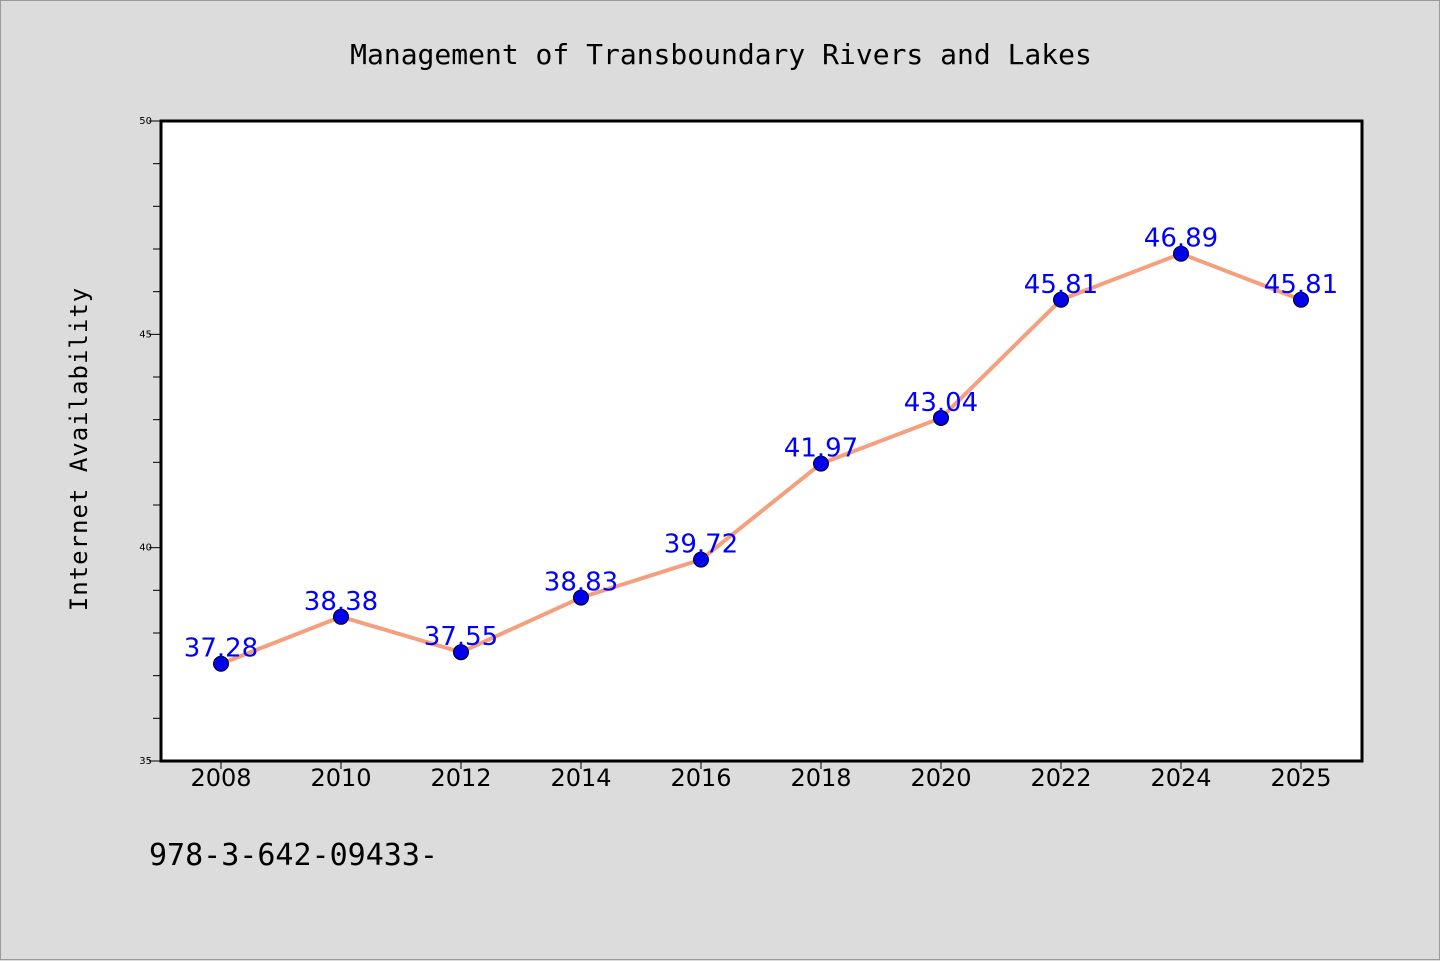  Describe the element at coordinates (460, 778) in the screenshot. I see `x-tick-label: 2012` at that location.